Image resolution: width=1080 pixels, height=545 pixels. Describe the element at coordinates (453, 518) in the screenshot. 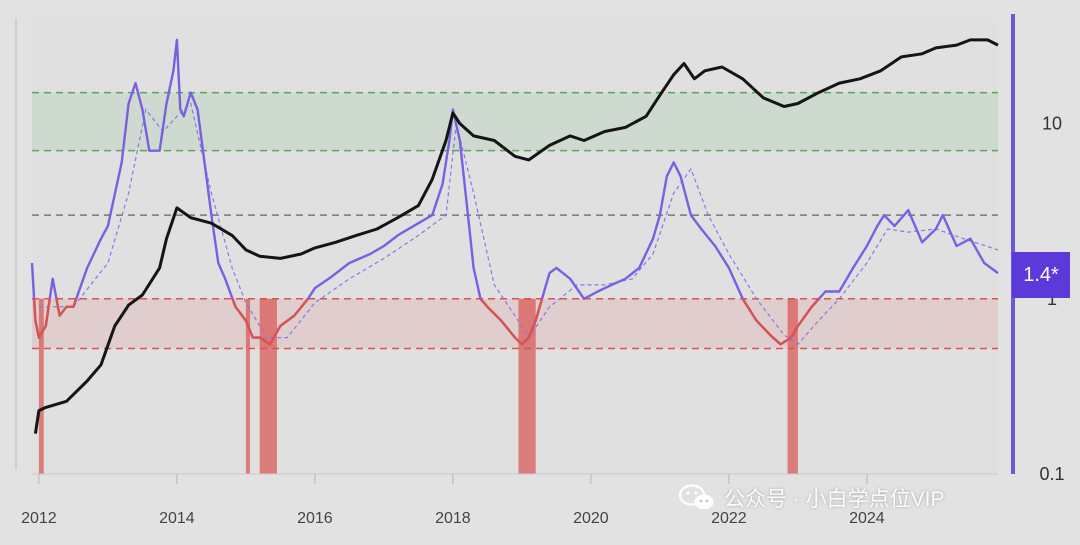

I see `x-tick-label: 2018` at that location.